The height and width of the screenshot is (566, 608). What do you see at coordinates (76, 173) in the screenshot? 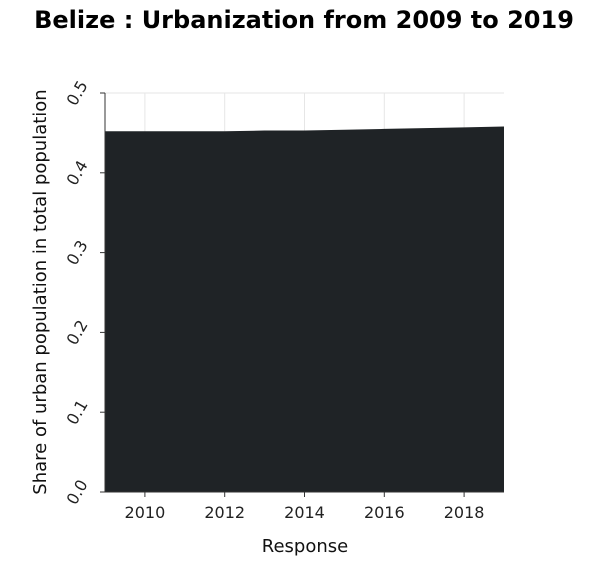
I see `y-tick-label-4: 0.4` at bounding box center [76, 173].